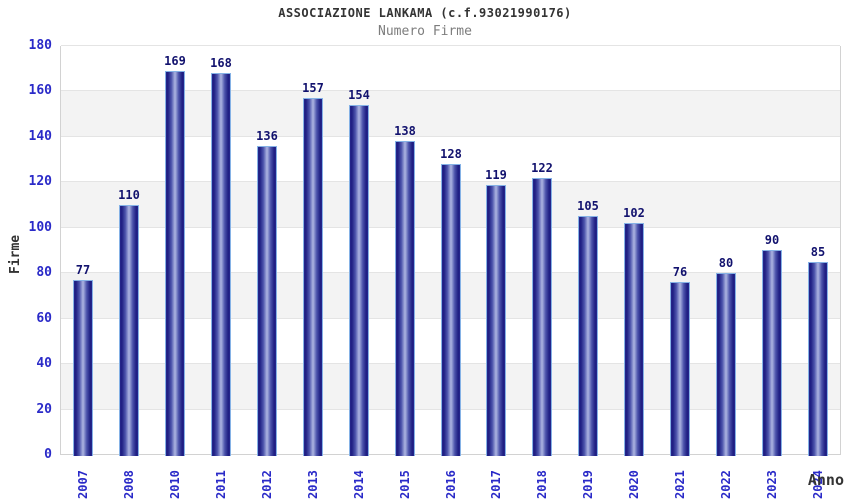 This screenshot has width=850, height=500. What do you see at coordinates (496, 320) in the screenshot?
I see `bar-2017` at bounding box center [496, 320].